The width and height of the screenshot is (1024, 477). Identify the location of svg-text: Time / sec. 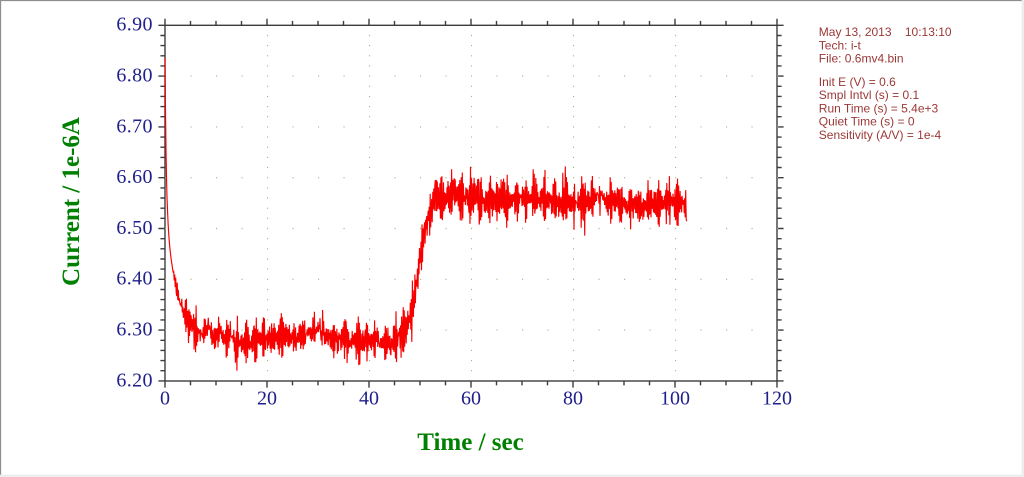
(470, 442).